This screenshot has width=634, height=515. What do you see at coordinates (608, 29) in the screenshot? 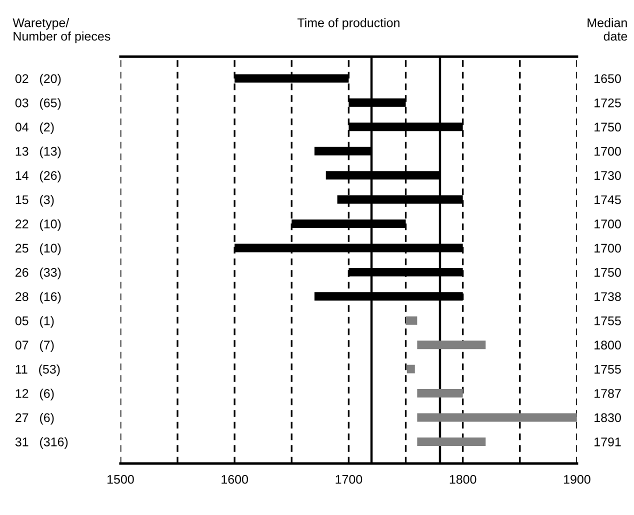
I see `y2-axis-title: Median date` at bounding box center [608, 29].